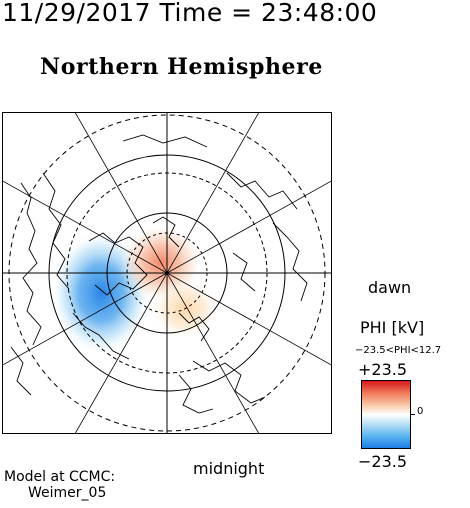  Describe the element at coordinates (67, 493) in the screenshot. I see `model-name: Weimer_05` at that location.